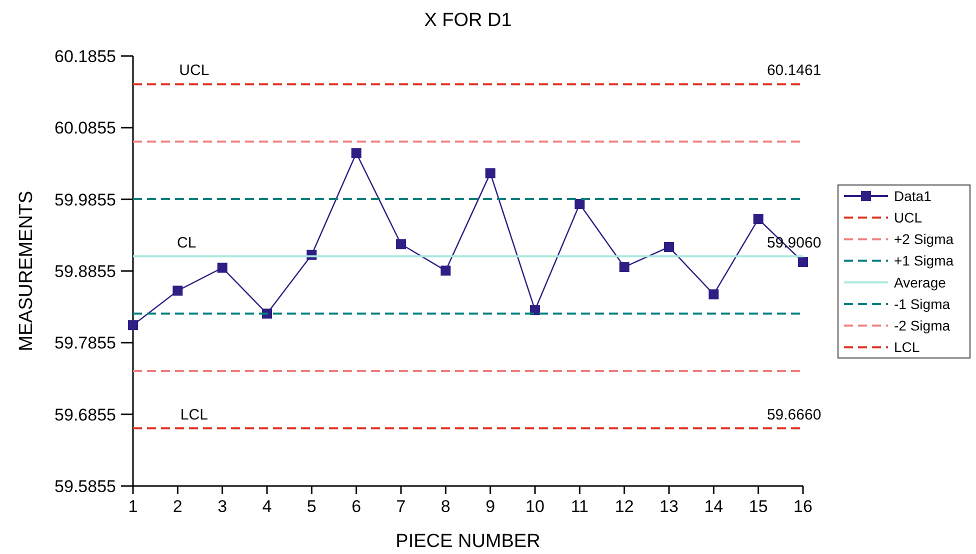 This screenshot has width=976, height=554. What do you see at coordinates (491, 506) in the screenshot?
I see `x-tick-label: 9` at bounding box center [491, 506].